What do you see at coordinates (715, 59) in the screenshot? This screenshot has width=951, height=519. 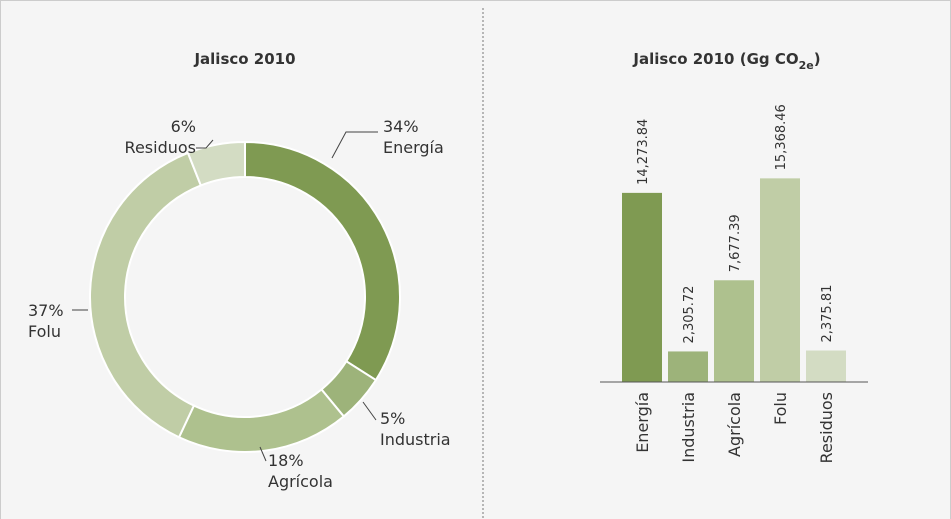 I see `title-main: Jalisco 2010 (Gg CO` at bounding box center [715, 59].